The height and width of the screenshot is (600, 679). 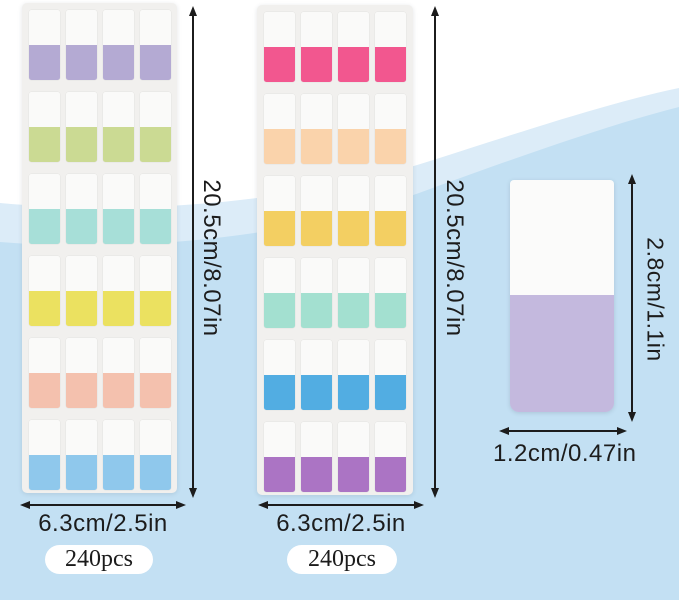 I want to click on count-badge-sheet-2: 240pcs, so click(x=342, y=559).